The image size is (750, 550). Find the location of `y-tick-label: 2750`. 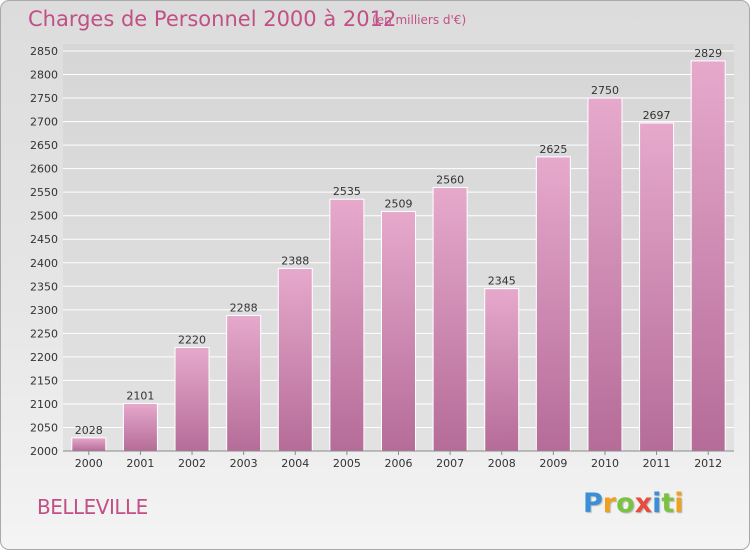

y-tick-label: 2750 is located at coordinates (44, 98).